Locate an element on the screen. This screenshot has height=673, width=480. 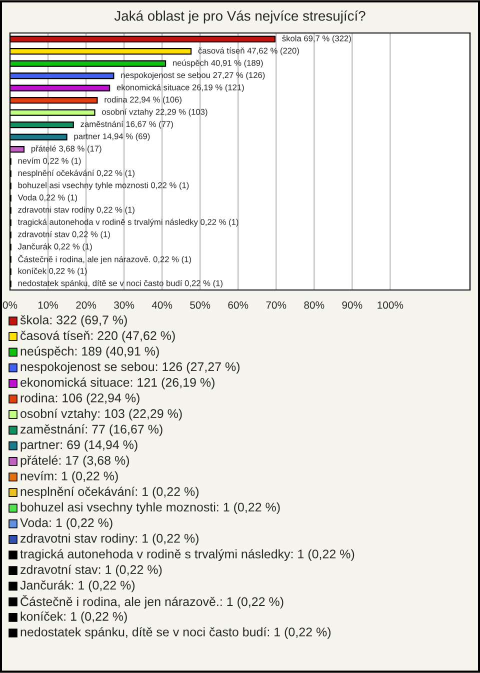
text: nedostatek spánku, dítě se v noci často budí: 1 (0,22 %) is located at coordinates (175, 633).